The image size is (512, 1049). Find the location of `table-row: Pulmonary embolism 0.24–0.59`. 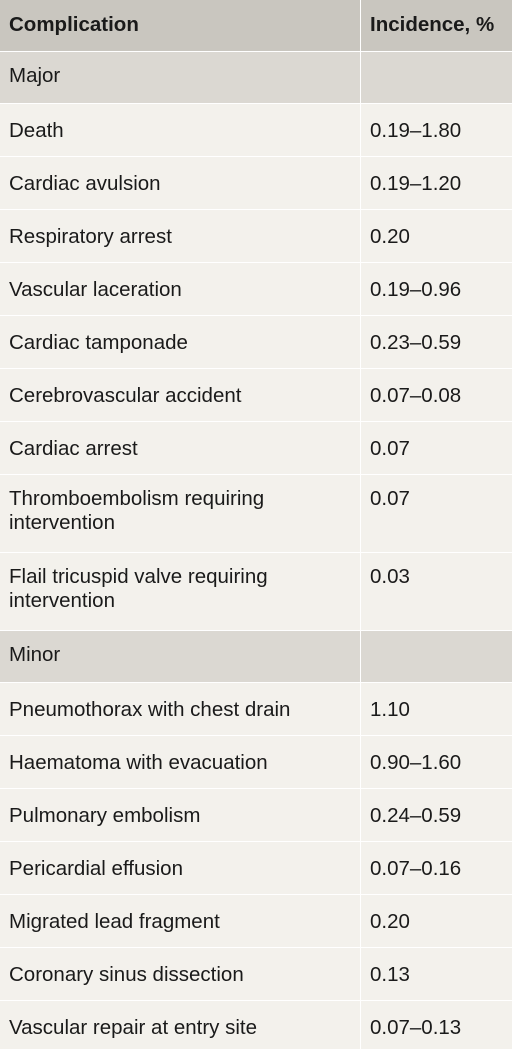

table-row: Pulmonary embolism 0.24–0.59 is located at coordinates (256, 815).